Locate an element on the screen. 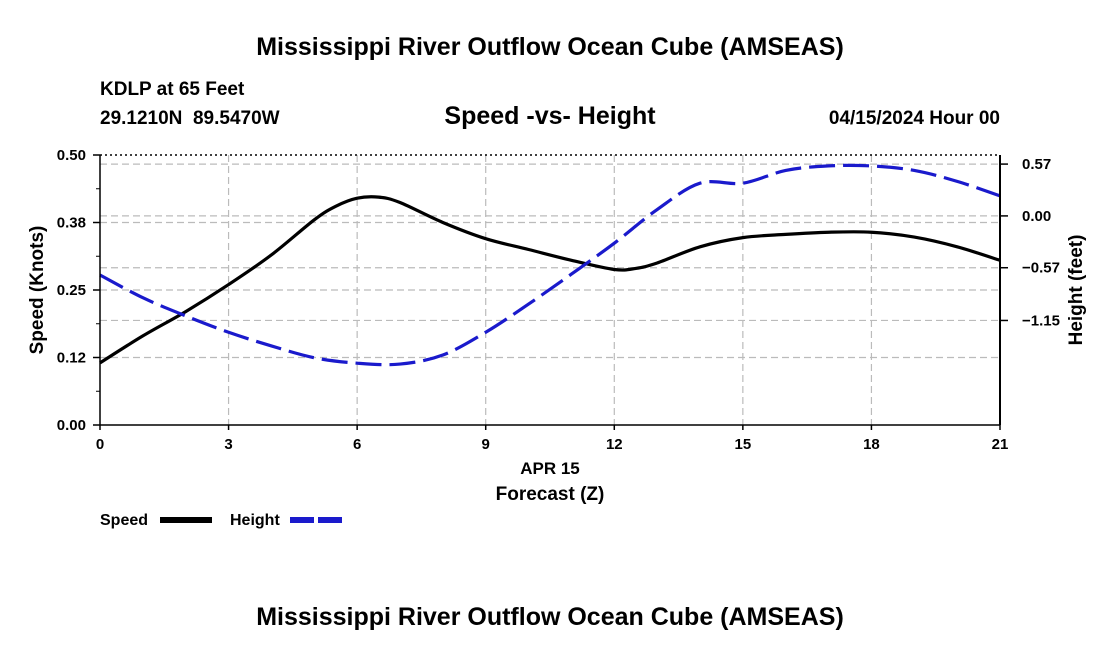  x-tick-label: 15 is located at coordinates (743, 444).